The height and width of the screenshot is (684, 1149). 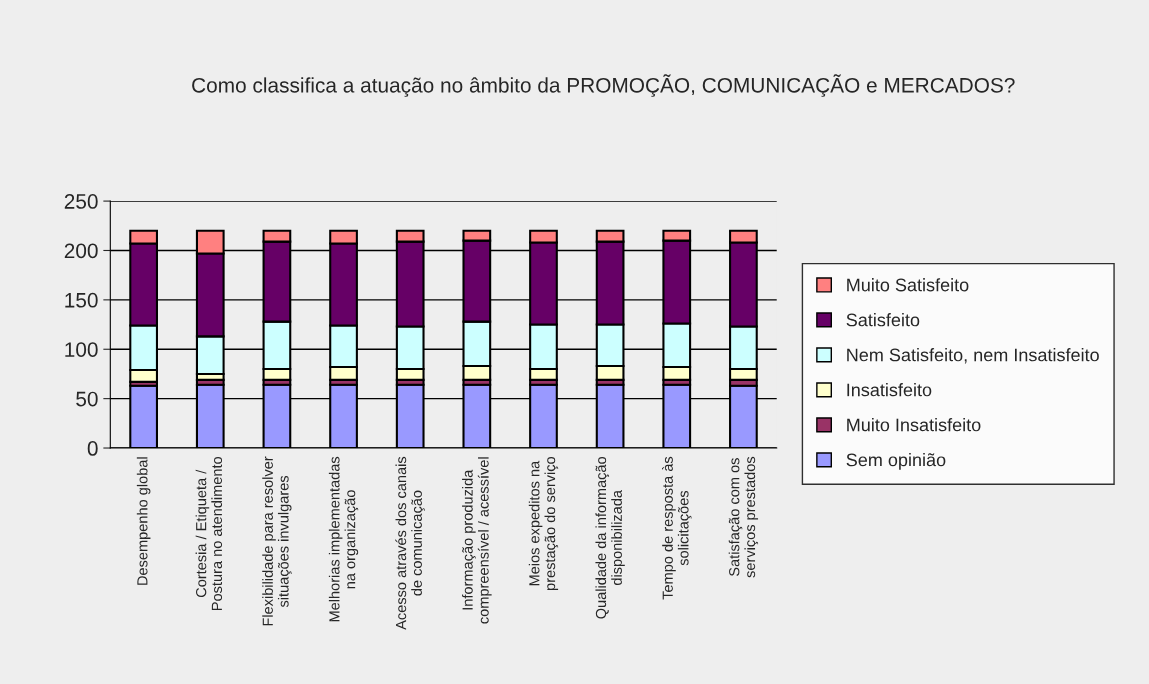 What do you see at coordinates (883, 320) in the screenshot?
I see `legend-label: Satisfeito` at bounding box center [883, 320].